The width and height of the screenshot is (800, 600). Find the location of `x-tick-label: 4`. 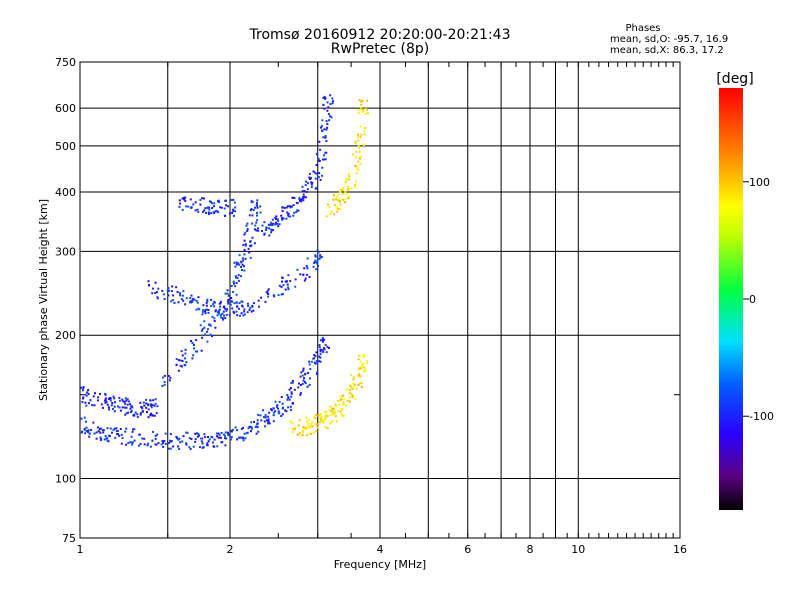

x-tick-label: 4 is located at coordinates (380, 549).